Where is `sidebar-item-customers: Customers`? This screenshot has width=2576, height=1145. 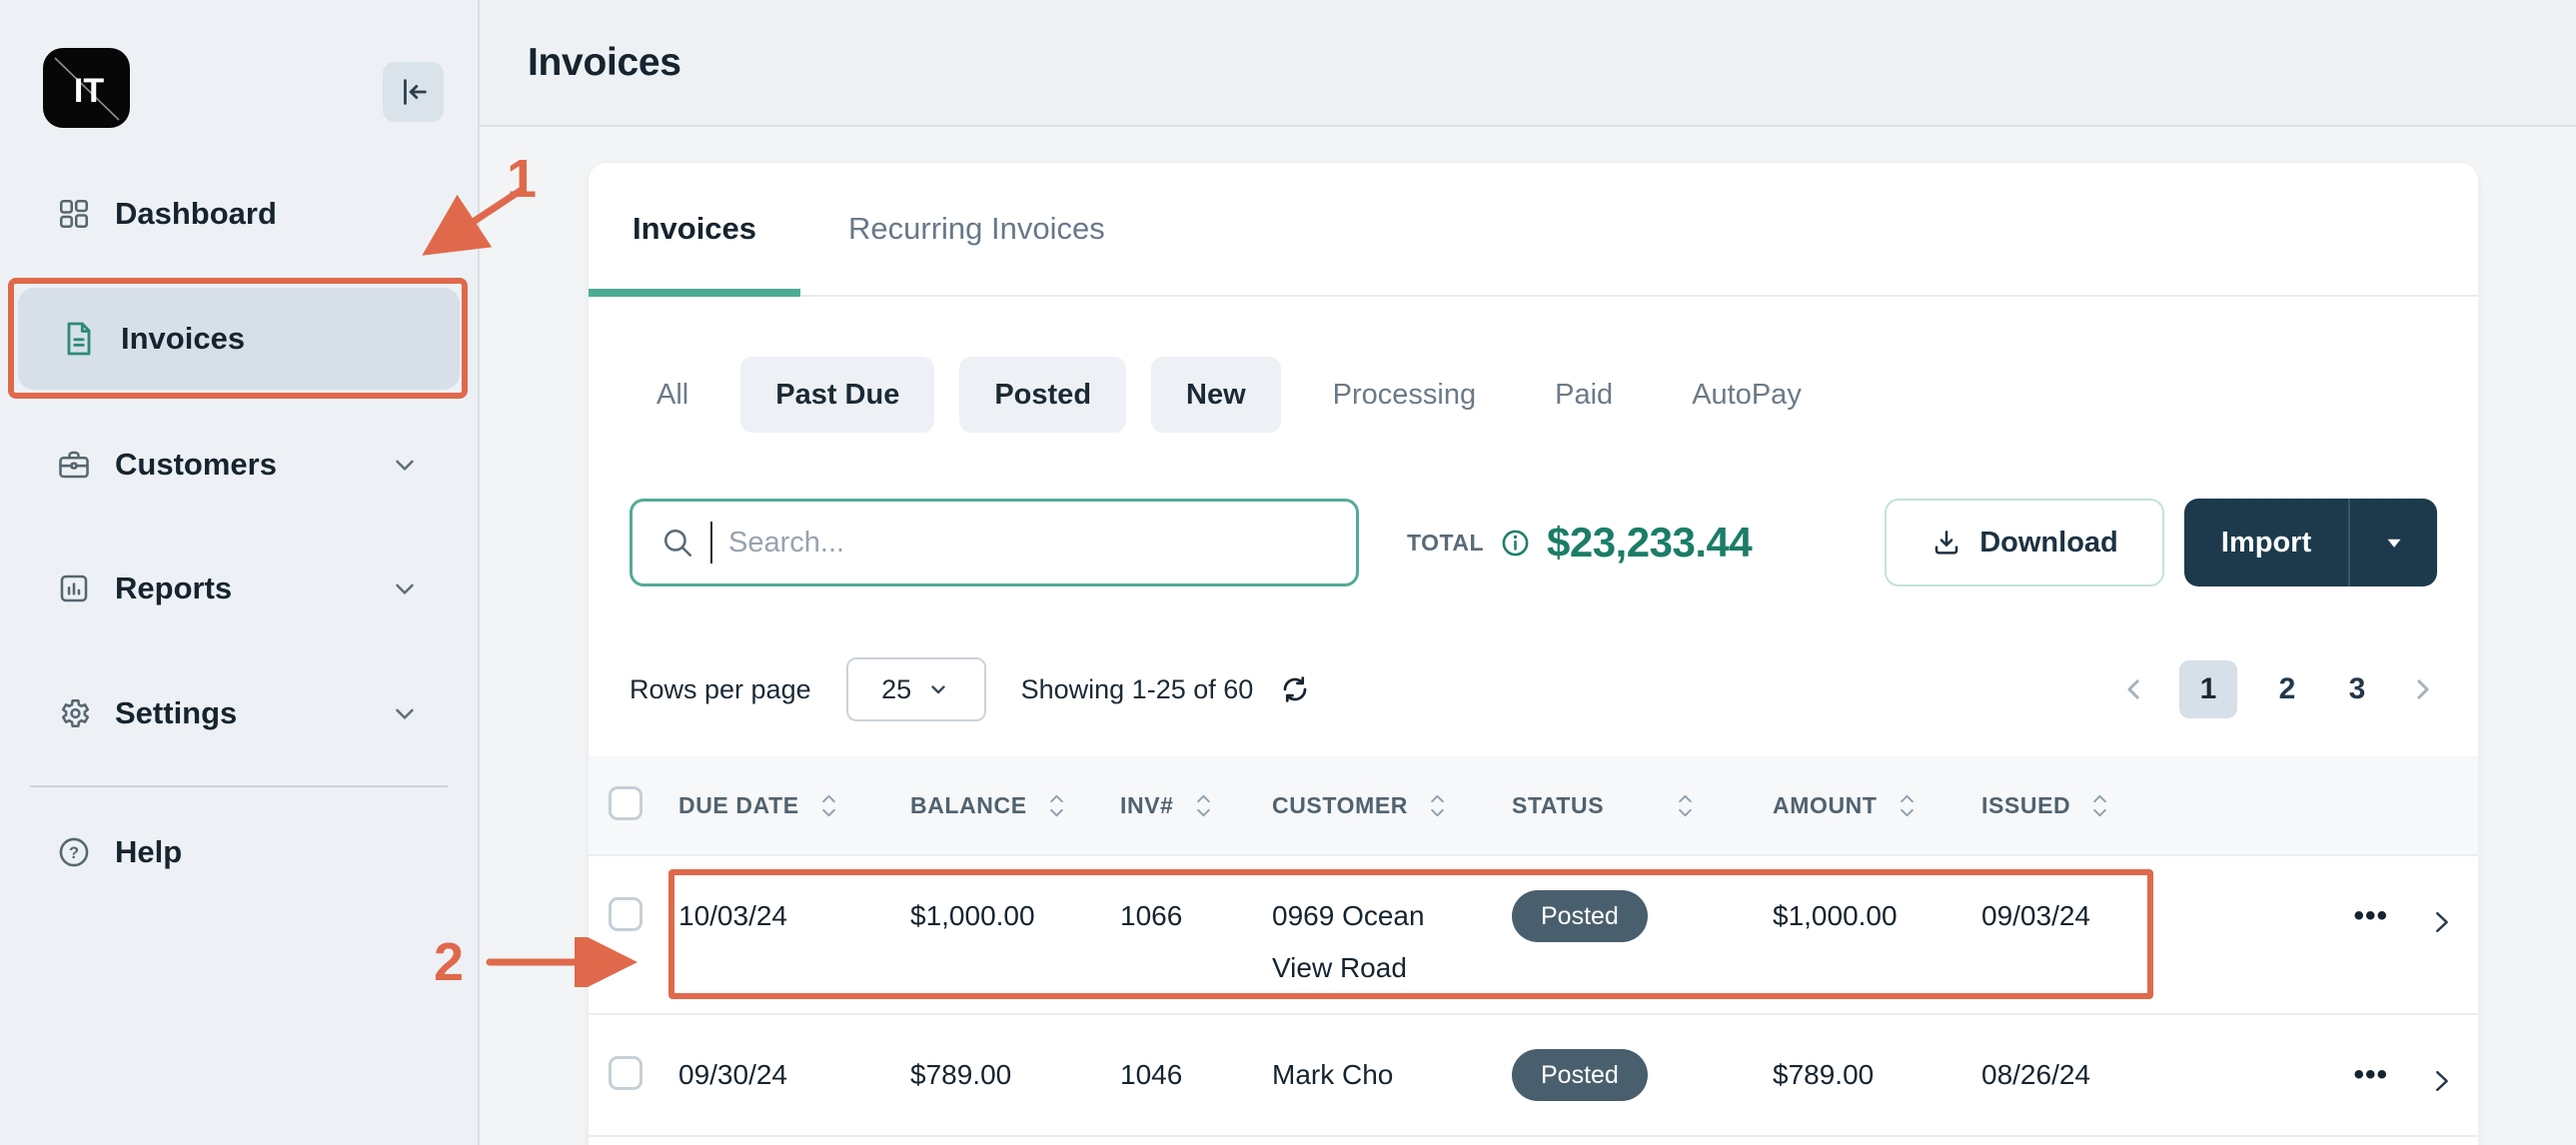
sidebar-item-customers: Customers is located at coordinates (239, 465).